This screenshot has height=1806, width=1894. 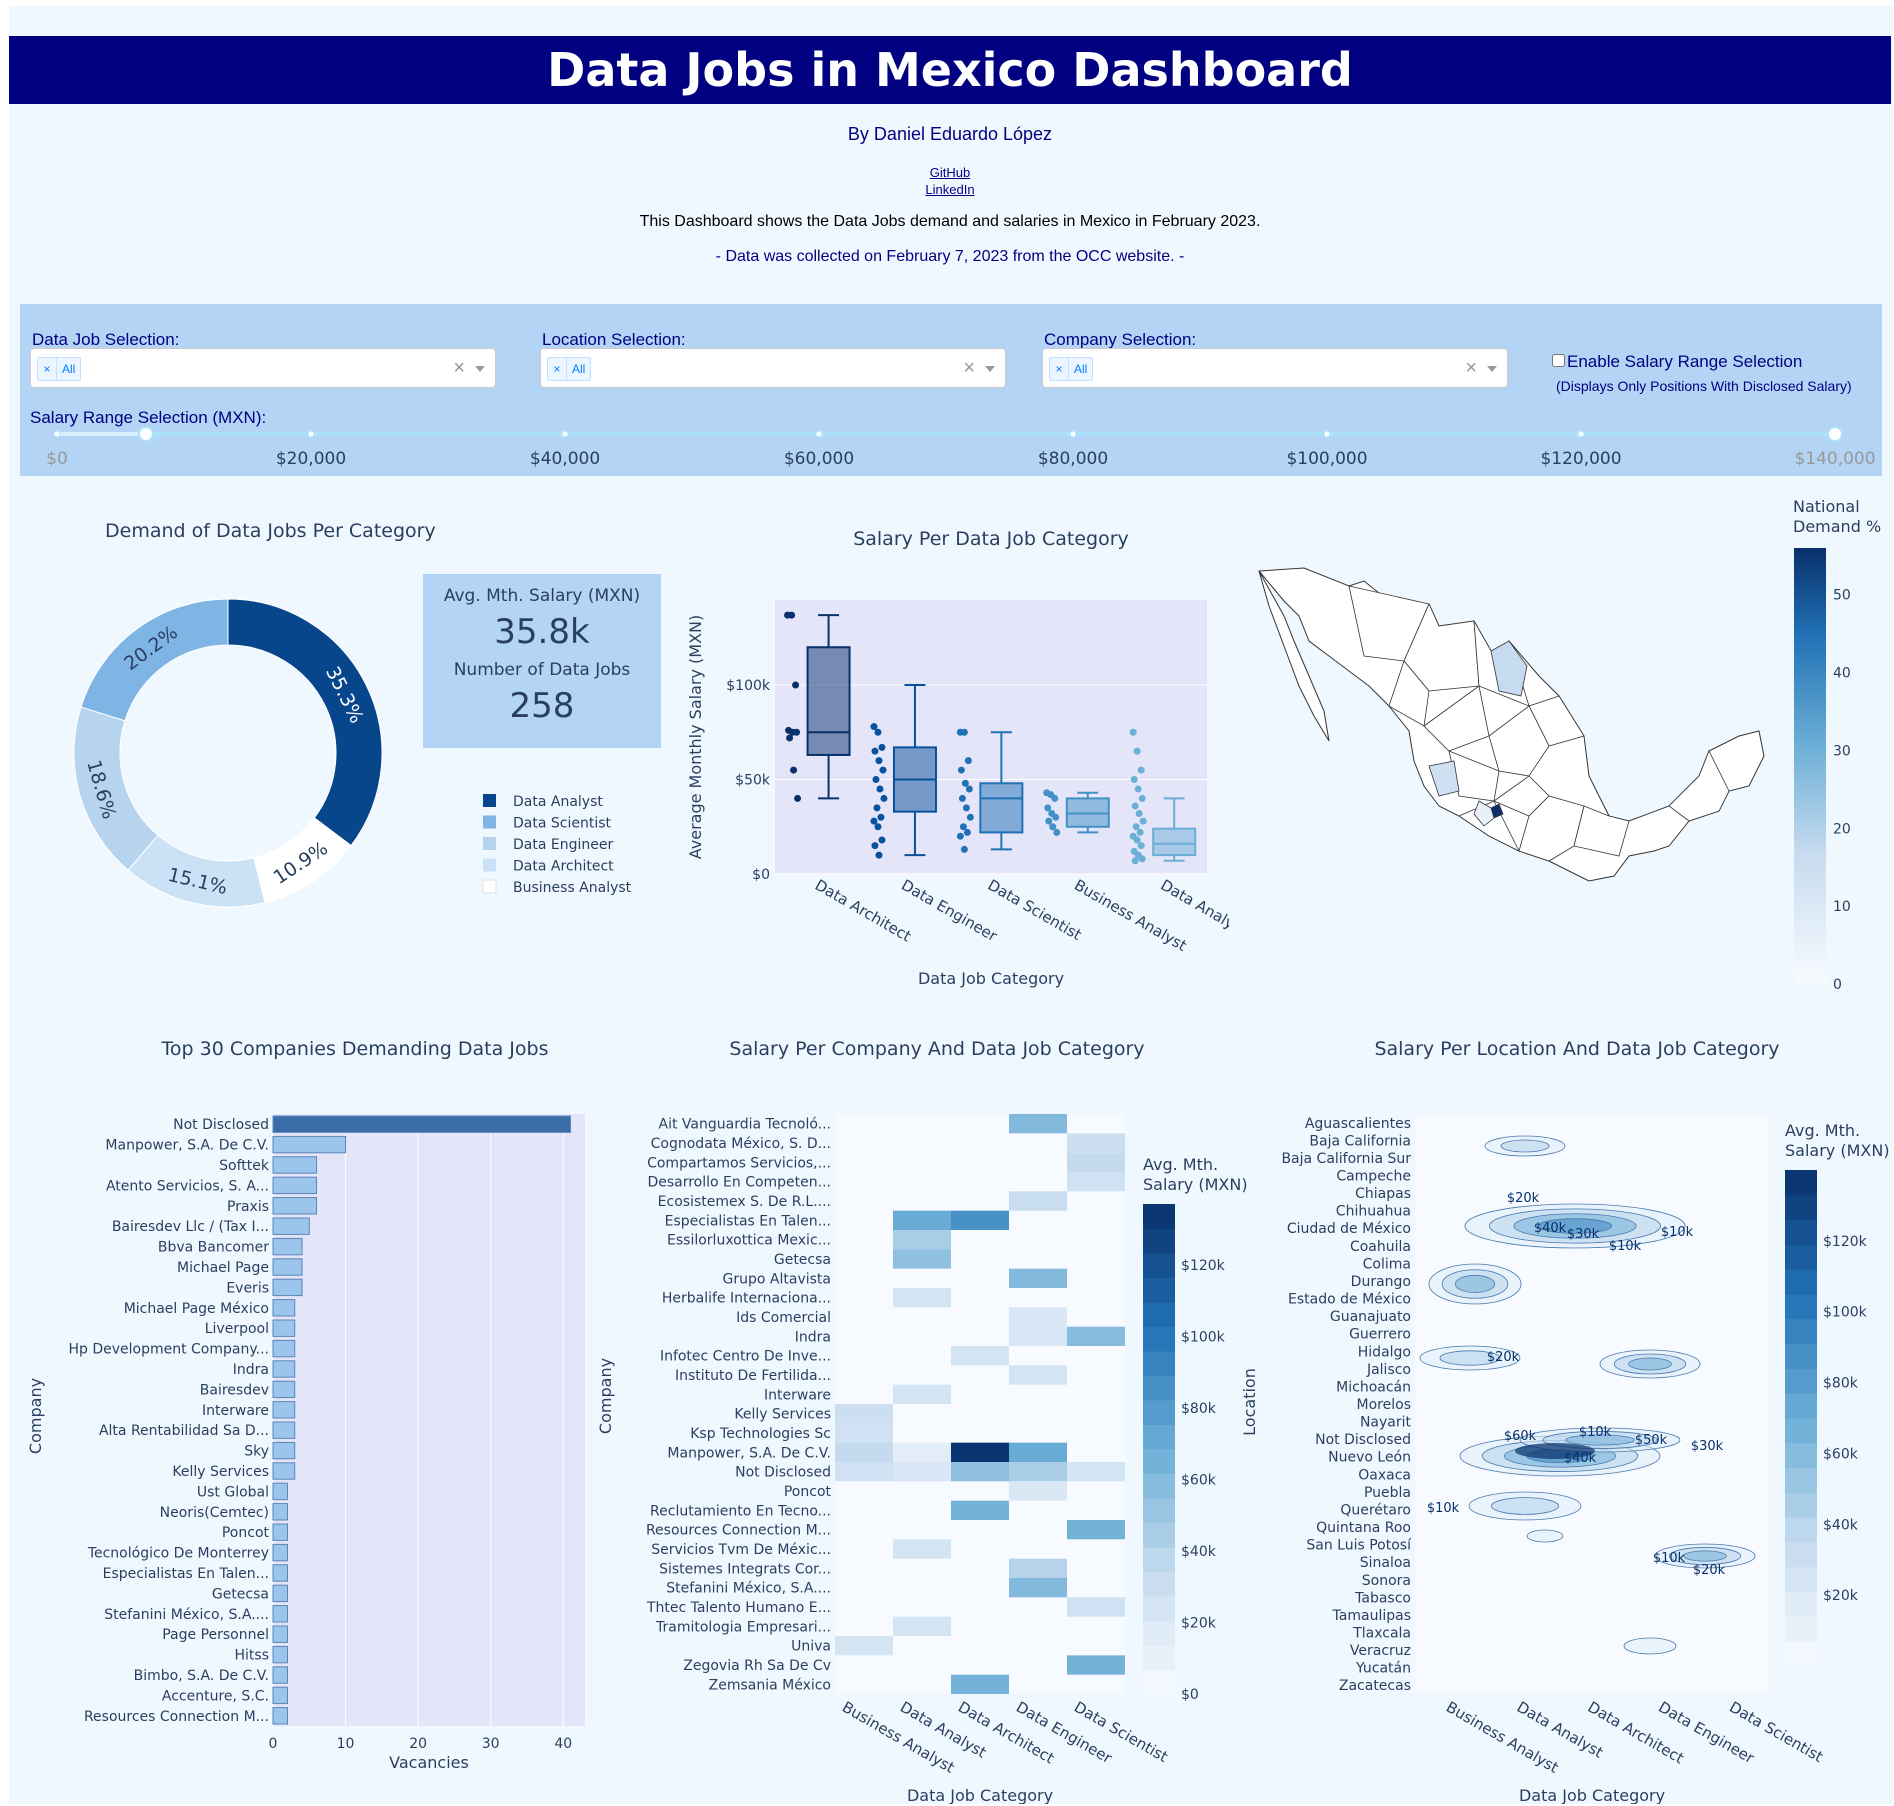 What do you see at coordinates (1358, 1124) in the screenshot?
I see `contour-ylabel: Aguascalientes` at bounding box center [1358, 1124].